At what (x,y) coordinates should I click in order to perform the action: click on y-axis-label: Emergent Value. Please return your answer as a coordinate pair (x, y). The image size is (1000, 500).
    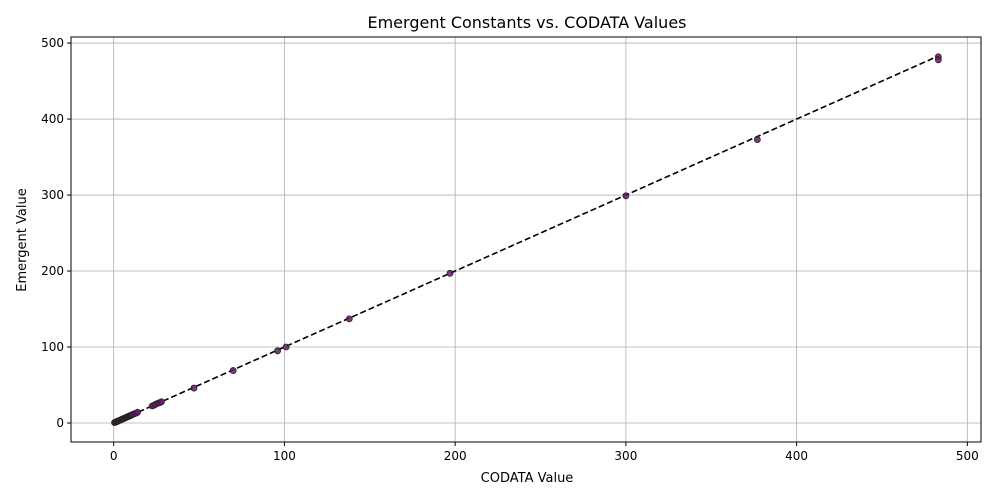
    Looking at the image, I should click on (22, 239).